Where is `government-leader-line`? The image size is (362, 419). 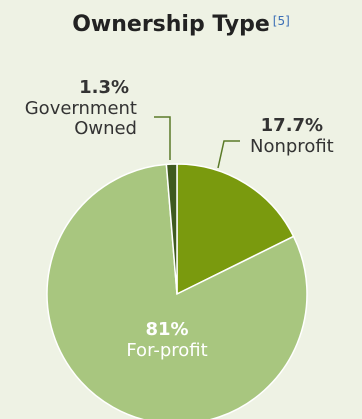
government-leader-line is located at coordinates (162, 138).